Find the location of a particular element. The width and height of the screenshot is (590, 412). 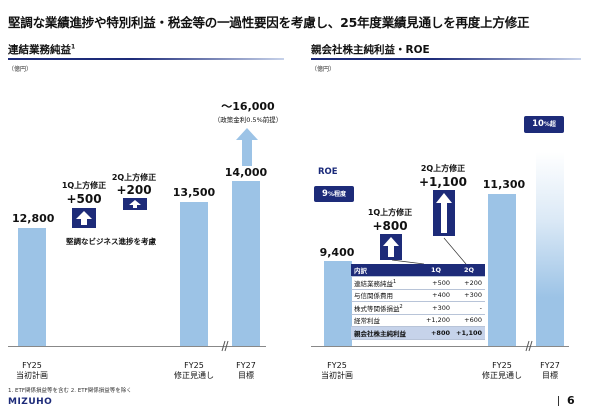

left-axis is located at coordinates (137, 346).